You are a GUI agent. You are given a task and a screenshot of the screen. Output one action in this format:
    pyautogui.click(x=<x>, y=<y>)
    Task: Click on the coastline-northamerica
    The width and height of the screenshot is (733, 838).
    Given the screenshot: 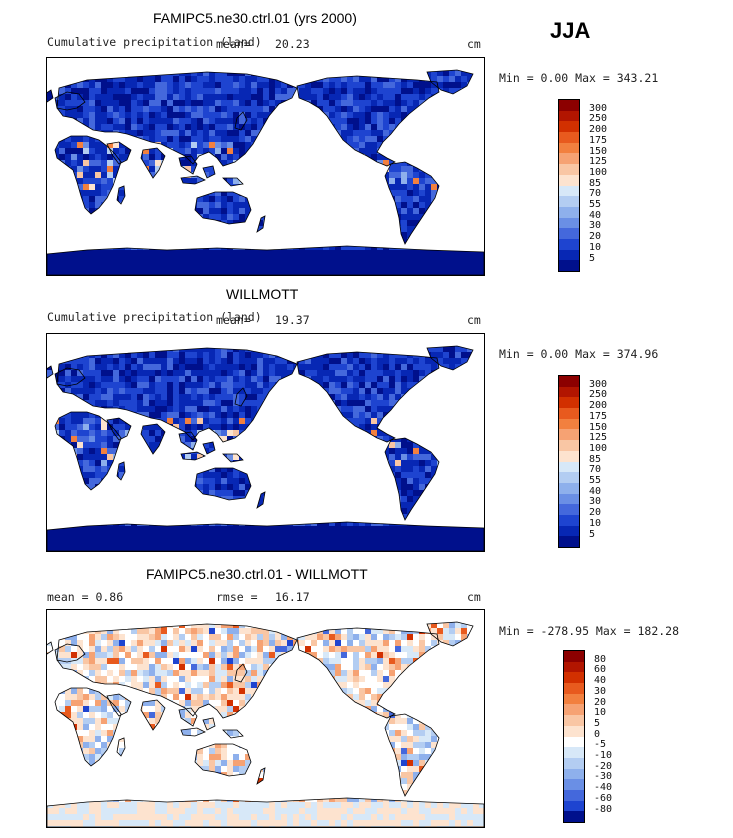 What is the action you would take?
    pyautogui.click(x=368, y=397)
    